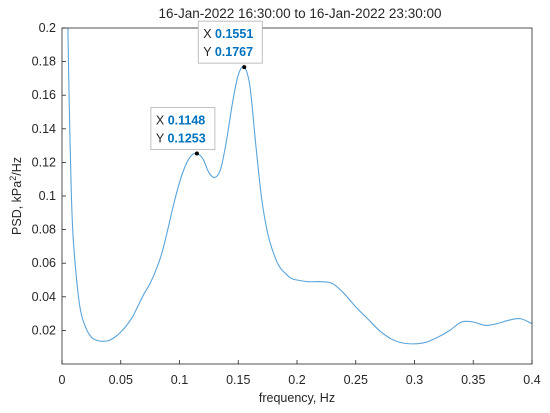 The width and height of the screenshot is (550, 413). I want to click on datatip-y-row: Y 0.1767, so click(228, 52).